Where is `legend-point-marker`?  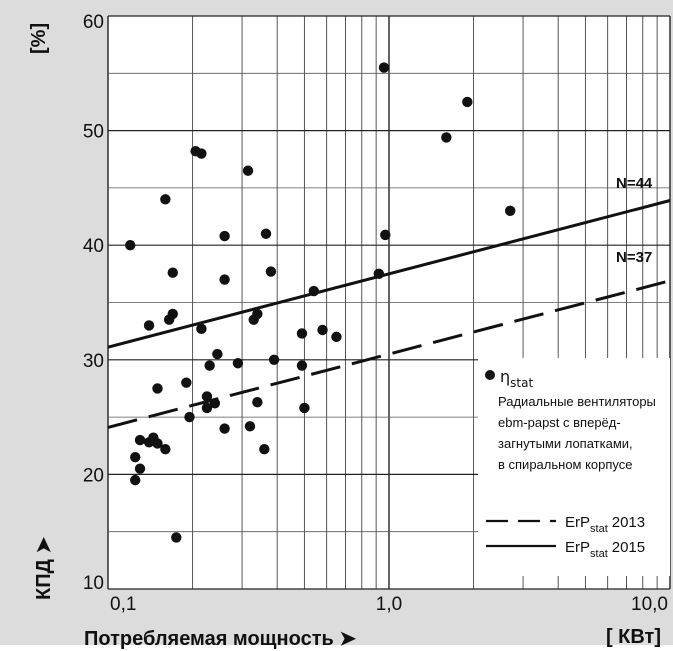 legend-point-marker is located at coordinates (490, 375).